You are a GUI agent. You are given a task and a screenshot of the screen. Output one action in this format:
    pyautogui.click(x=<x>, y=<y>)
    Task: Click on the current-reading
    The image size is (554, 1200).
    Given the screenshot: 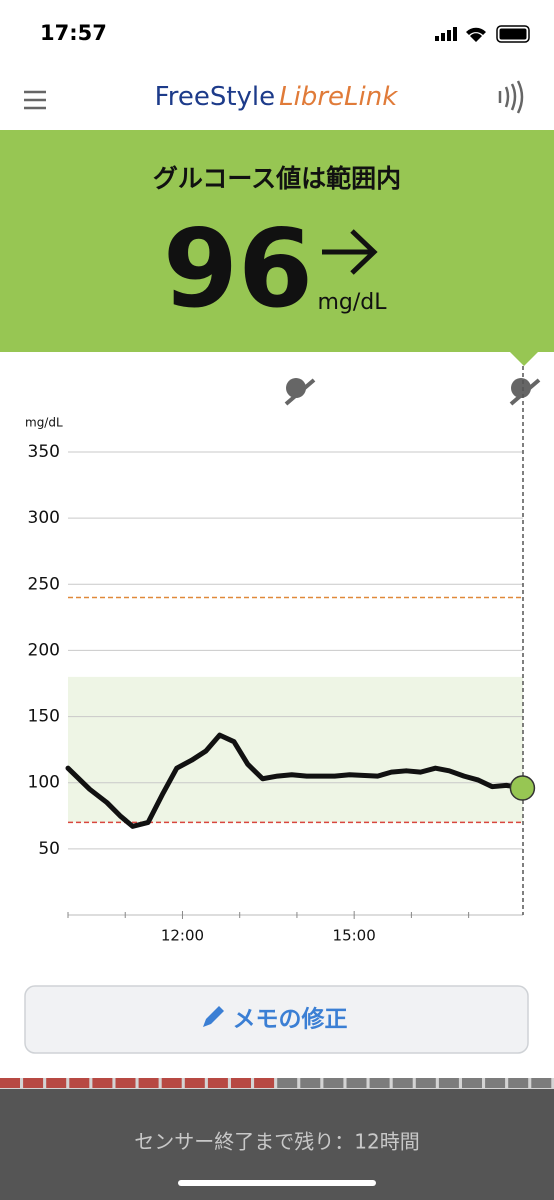 What is the action you would take?
    pyautogui.click(x=522, y=788)
    